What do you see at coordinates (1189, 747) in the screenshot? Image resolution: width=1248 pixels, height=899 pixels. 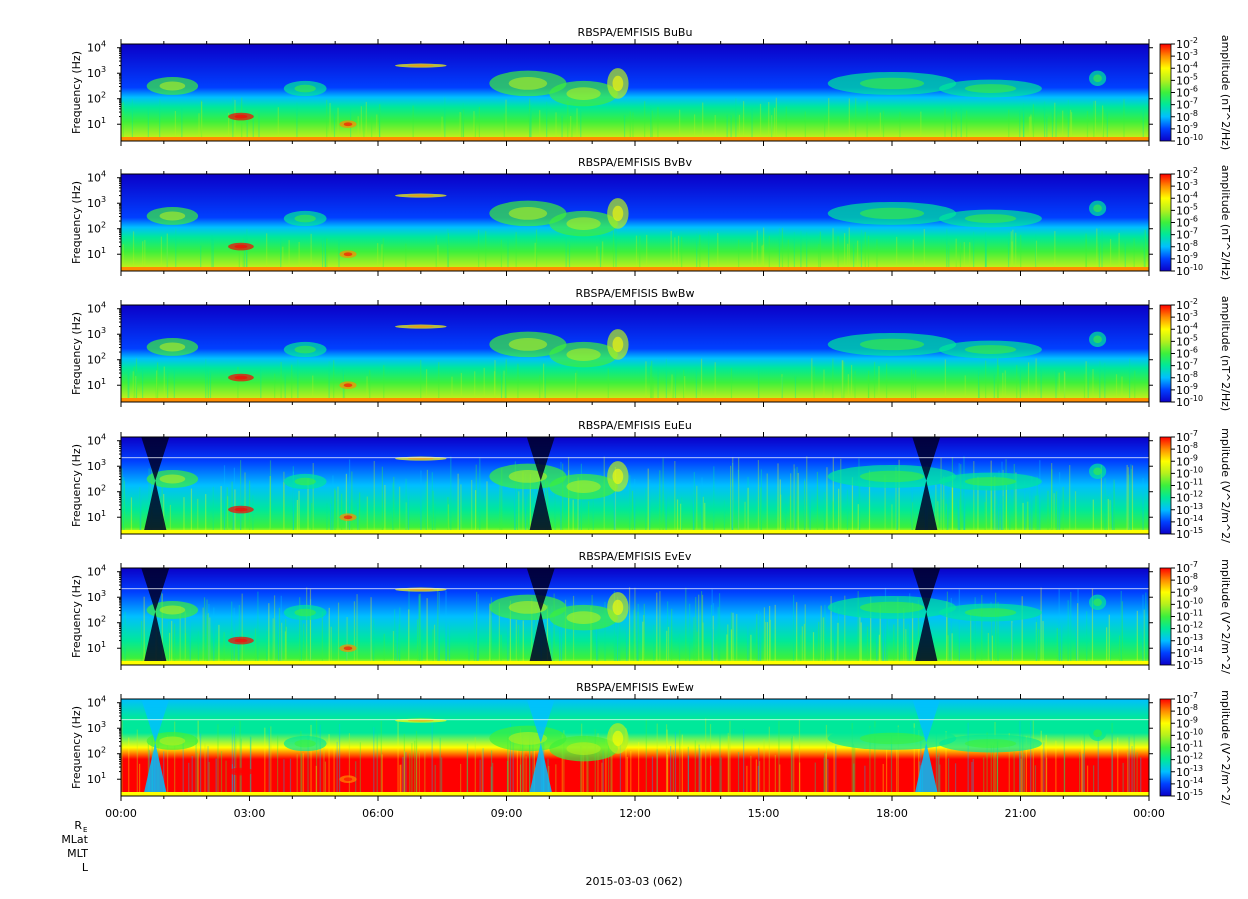 I see `colorbar-tick-label: 10⁻¹¹` at bounding box center [1189, 747].